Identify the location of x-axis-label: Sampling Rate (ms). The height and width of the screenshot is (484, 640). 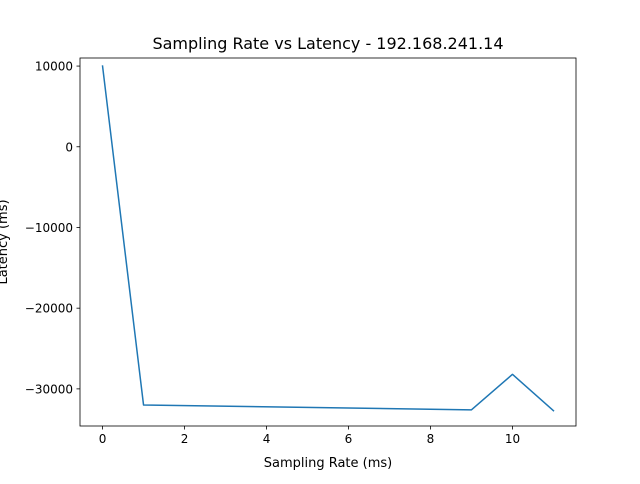
(328, 463).